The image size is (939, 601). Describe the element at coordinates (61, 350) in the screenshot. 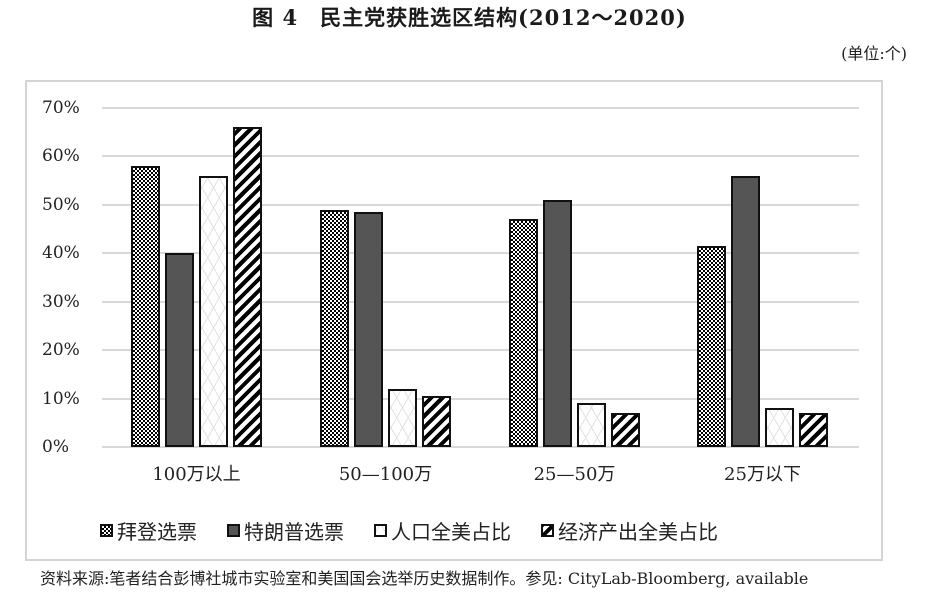

I see `y-tick-label: 20%` at that location.